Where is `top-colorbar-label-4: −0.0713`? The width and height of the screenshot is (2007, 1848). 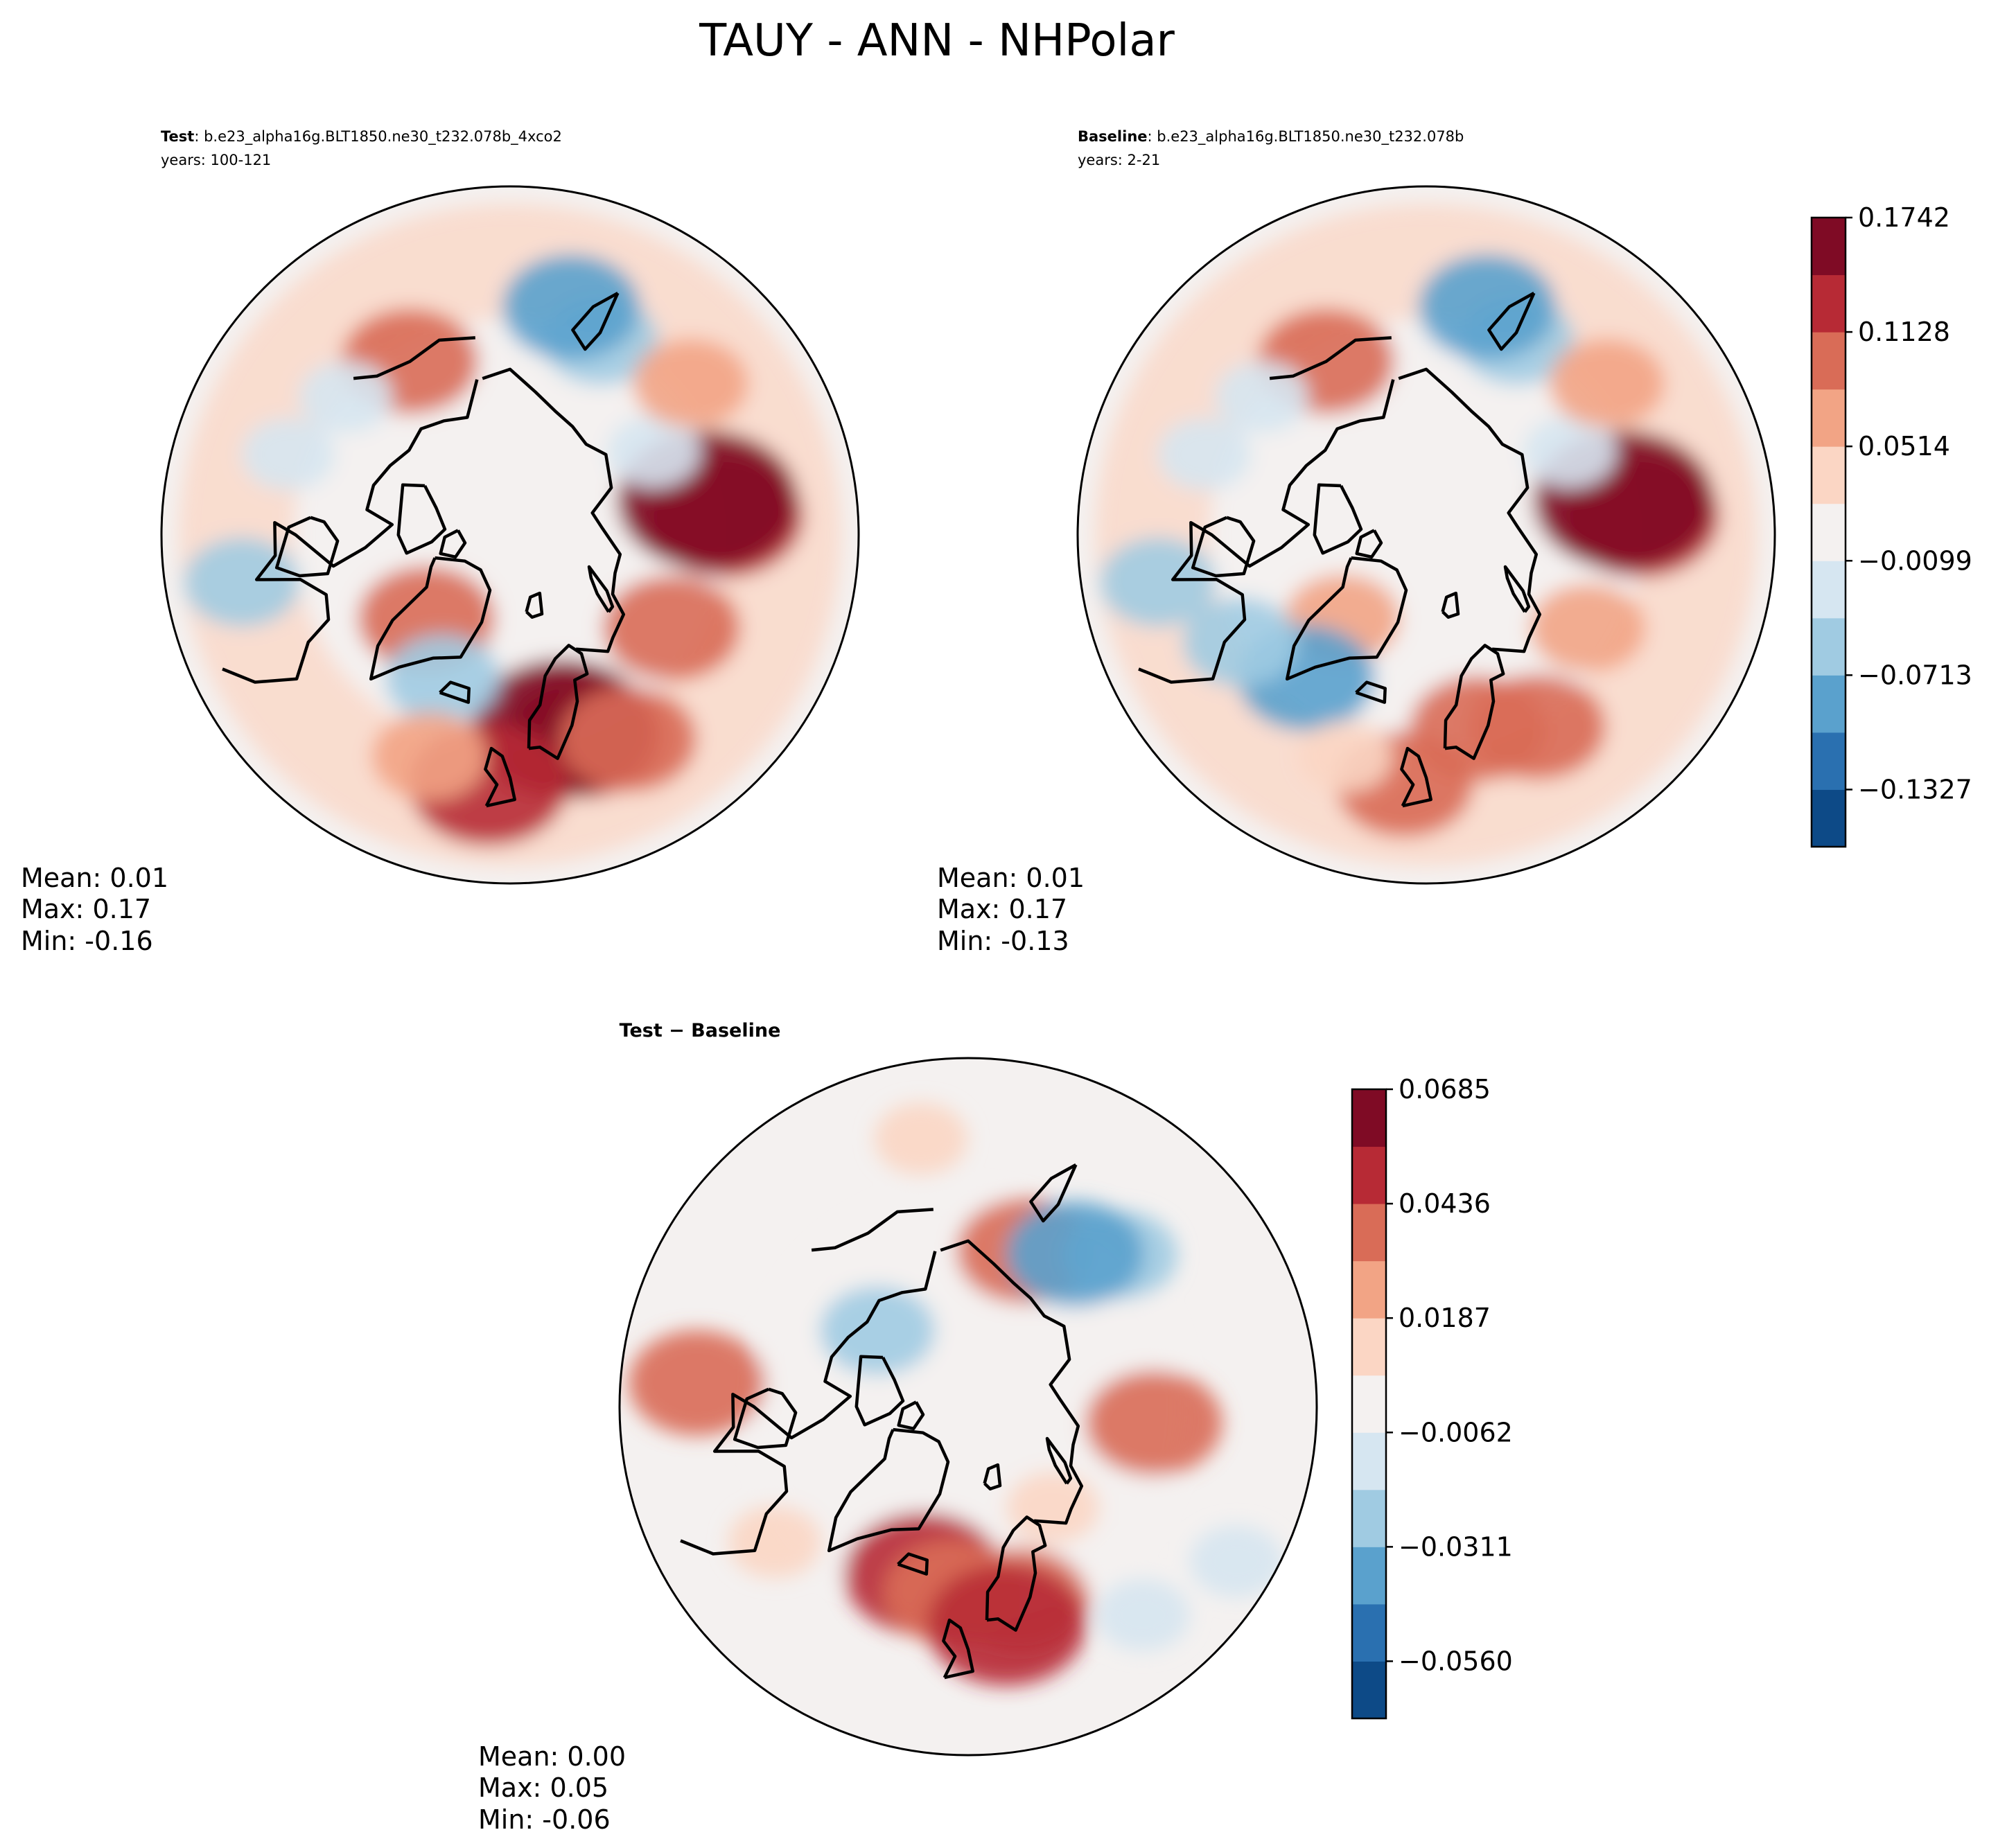 top-colorbar-label-4: −0.0713 is located at coordinates (1915, 675).